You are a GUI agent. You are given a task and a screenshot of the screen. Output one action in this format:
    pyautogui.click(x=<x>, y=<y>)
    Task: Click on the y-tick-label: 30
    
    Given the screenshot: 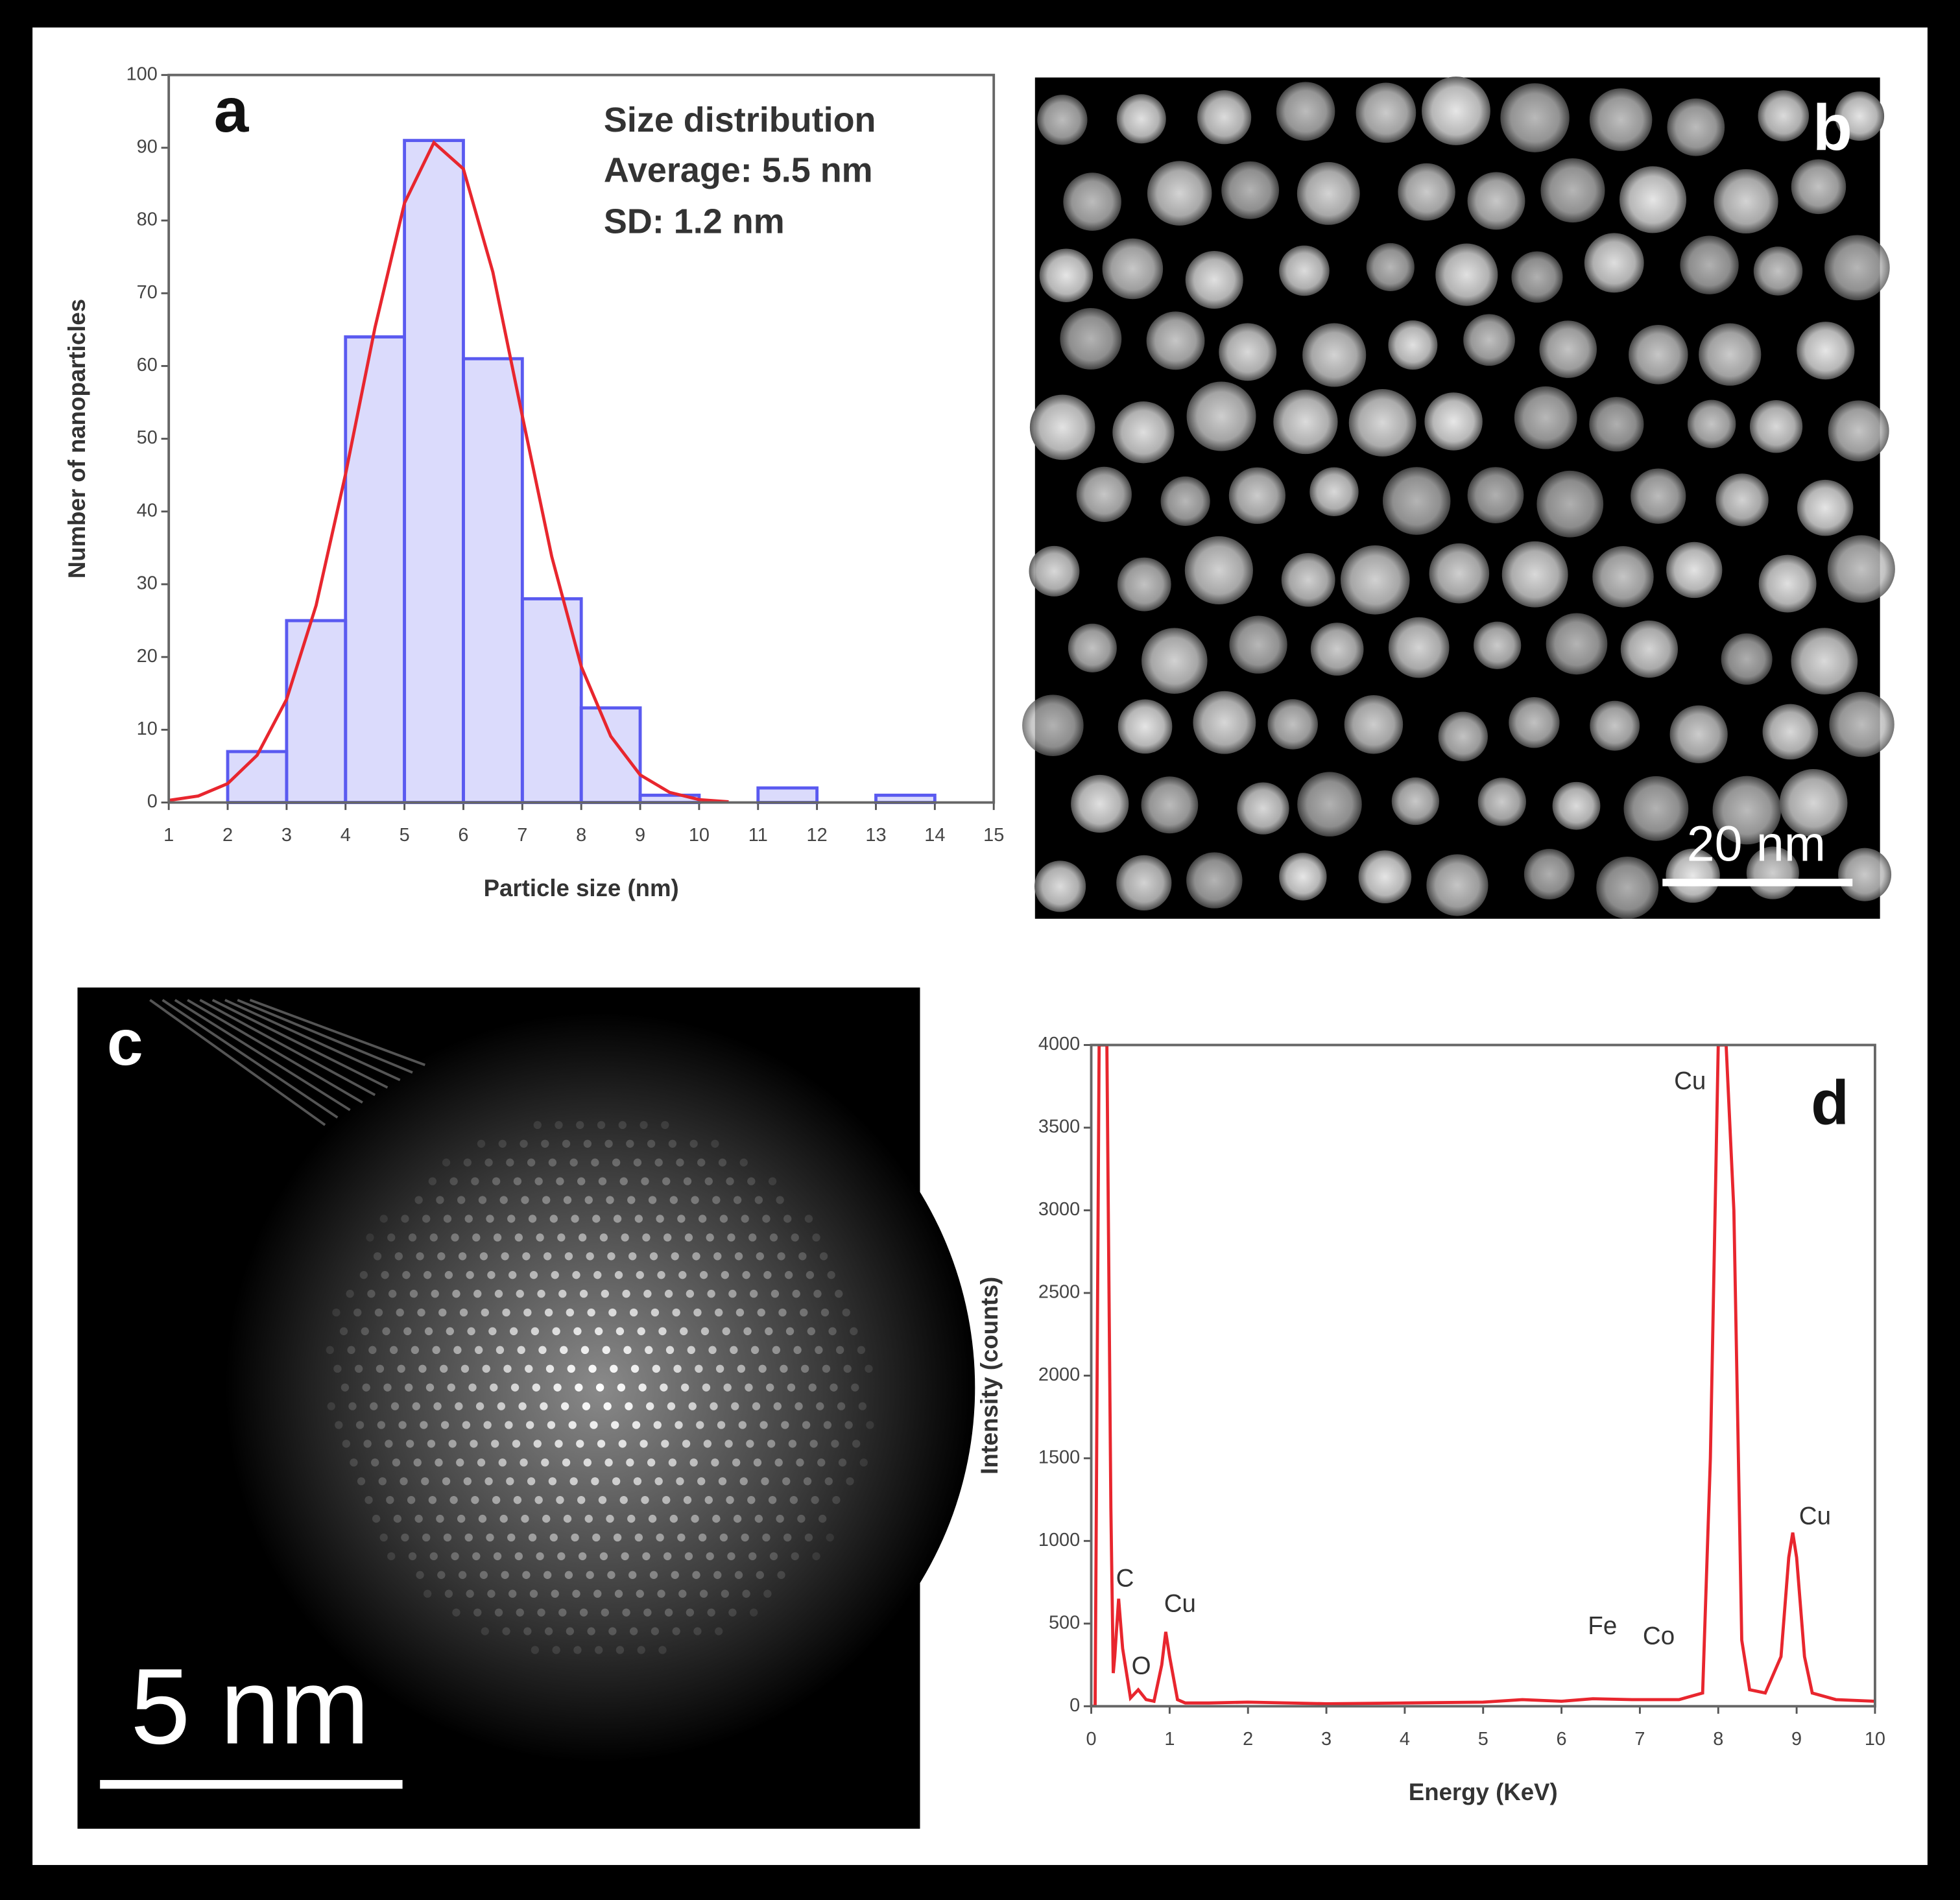 What is the action you would take?
    pyautogui.click(x=147, y=583)
    